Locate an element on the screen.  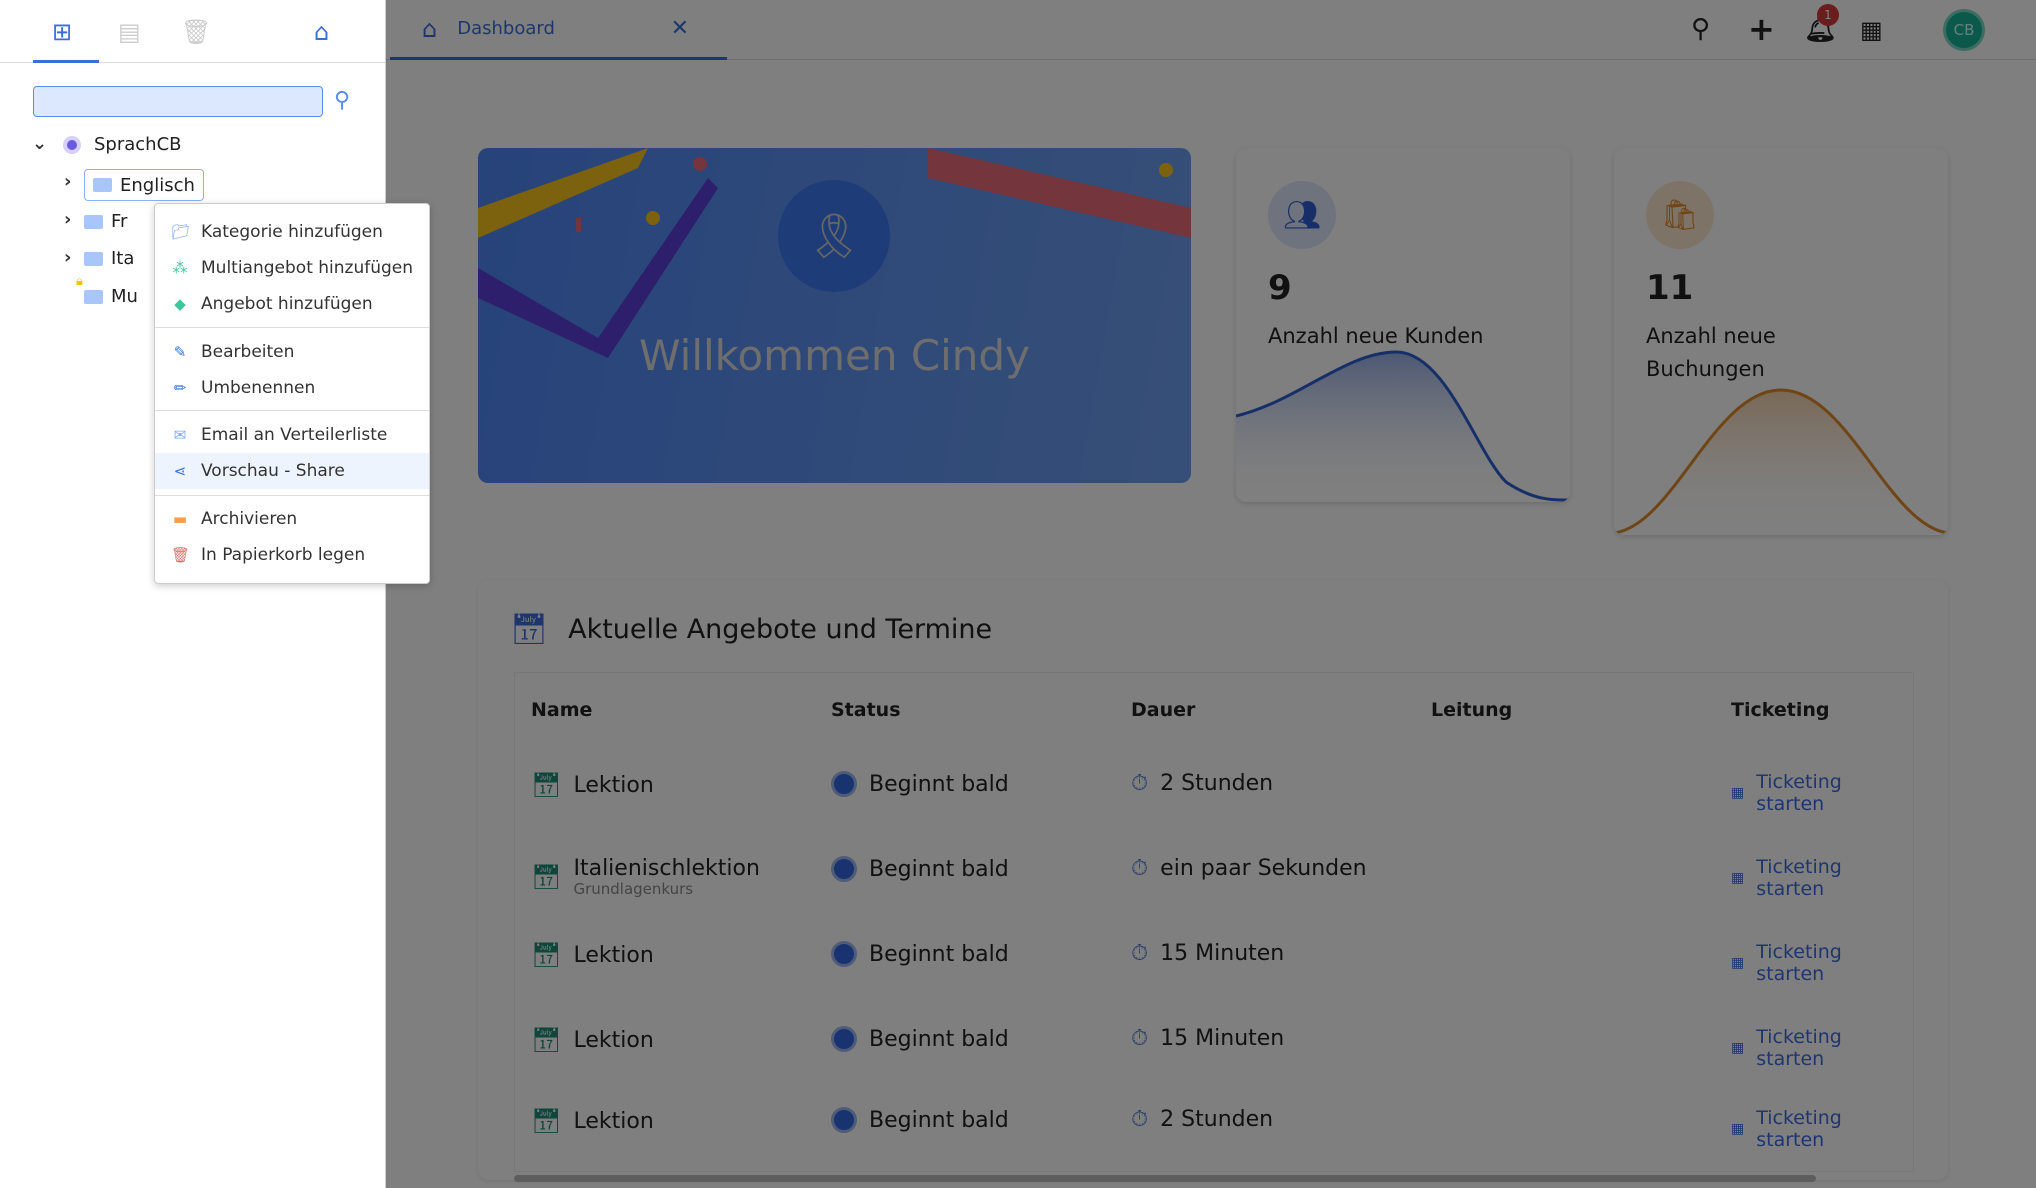
menu-item-label: Archivieren is located at coordinates (249, 519).